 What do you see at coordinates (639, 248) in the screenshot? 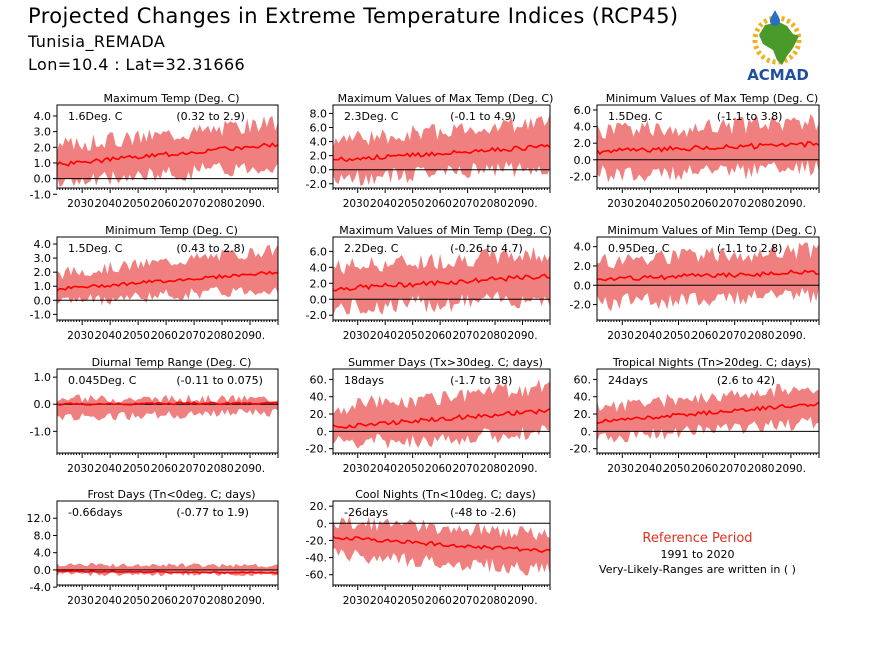
I see `change-value-label: 0.95Deg. C` at bounding box center [639, 248].